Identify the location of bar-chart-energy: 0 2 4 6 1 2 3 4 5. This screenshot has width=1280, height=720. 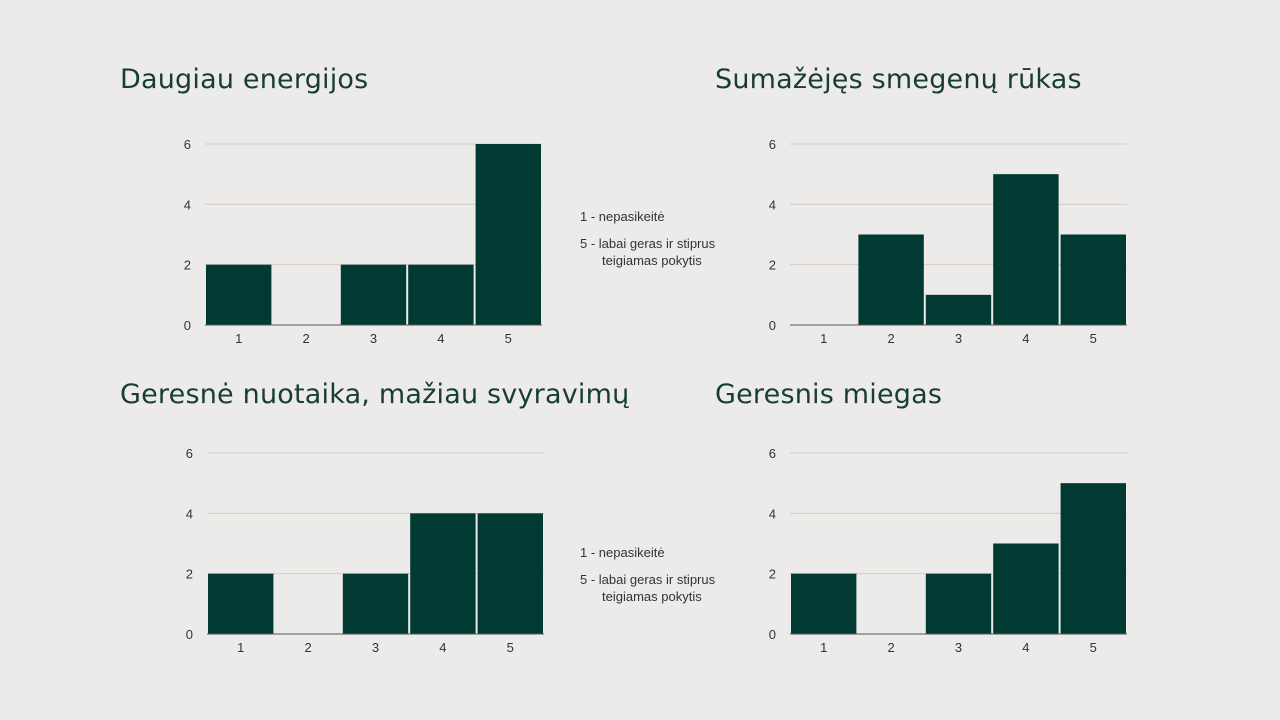
(363, 241).